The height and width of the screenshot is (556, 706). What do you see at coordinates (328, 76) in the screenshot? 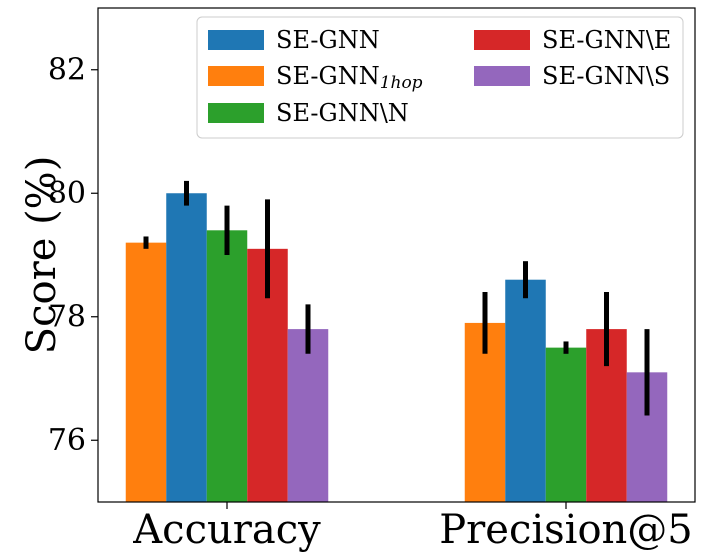
I see `legend-label-main: SE-GNN` at bounding box center [328, 76].